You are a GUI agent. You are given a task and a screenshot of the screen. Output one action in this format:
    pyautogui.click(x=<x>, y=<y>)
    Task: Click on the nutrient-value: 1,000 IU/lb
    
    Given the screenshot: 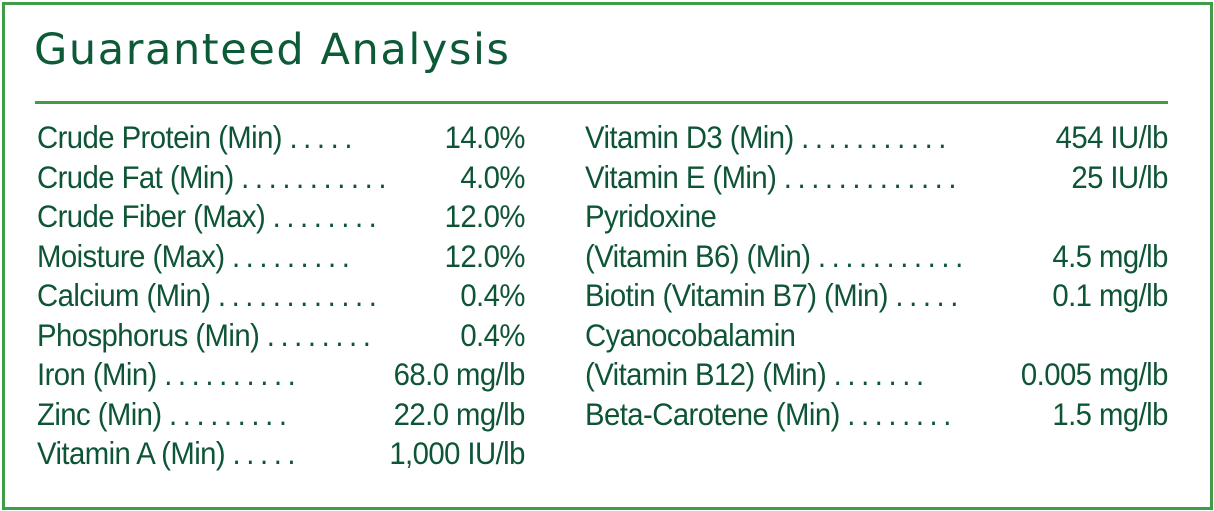 What is the action you would take?
    pyautogui.click(x=457, y=453)
    